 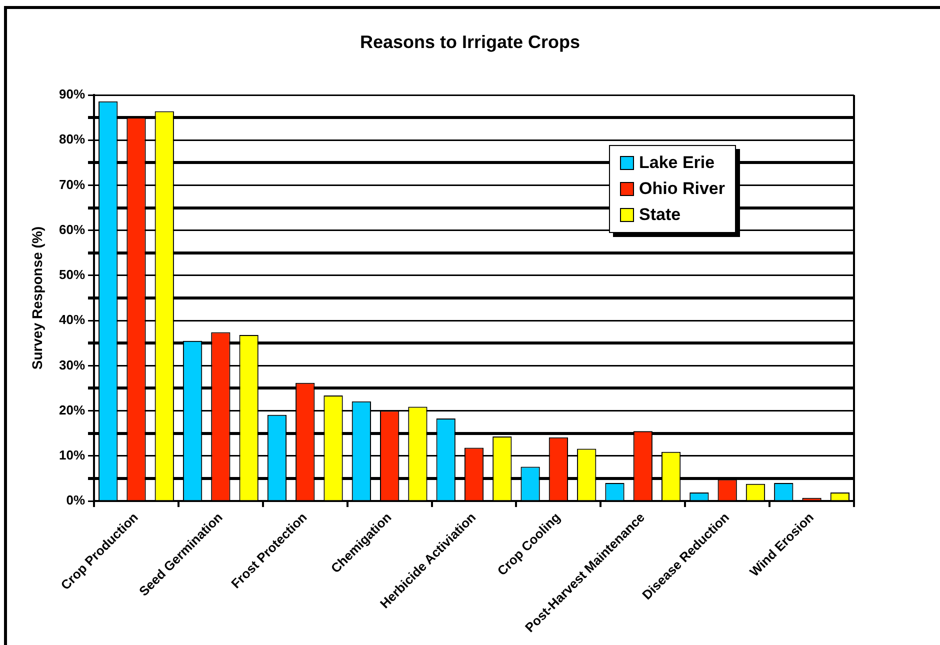 I want to click on y-tick-label: 10%, so click(x=72, y=454).